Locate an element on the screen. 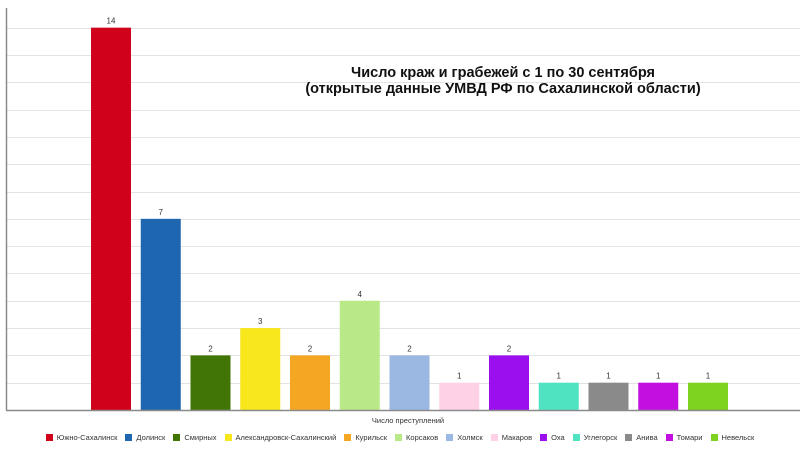 The width and height of the screenshot is (800, 450). legend-label: Макаров is located at coordinates (517, 437).